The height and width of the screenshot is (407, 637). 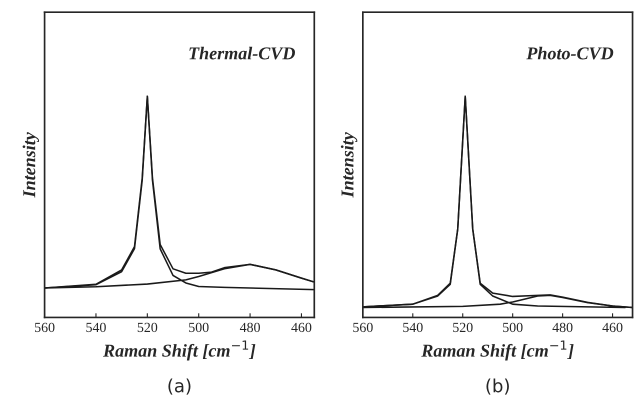 I want to click on text: (a), so click(x=179, y=386).